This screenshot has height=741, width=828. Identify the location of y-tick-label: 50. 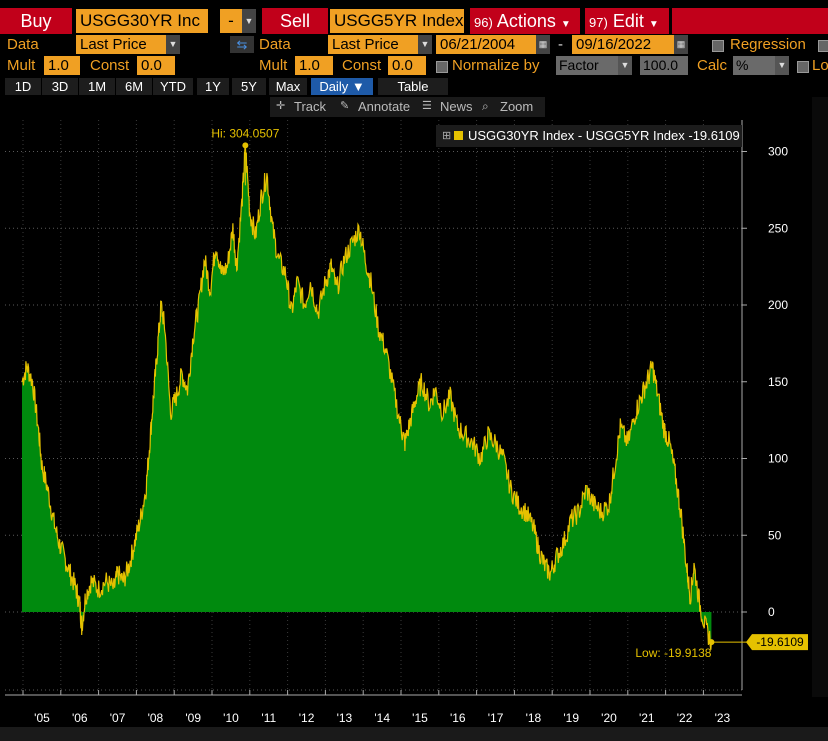
(775, 535).